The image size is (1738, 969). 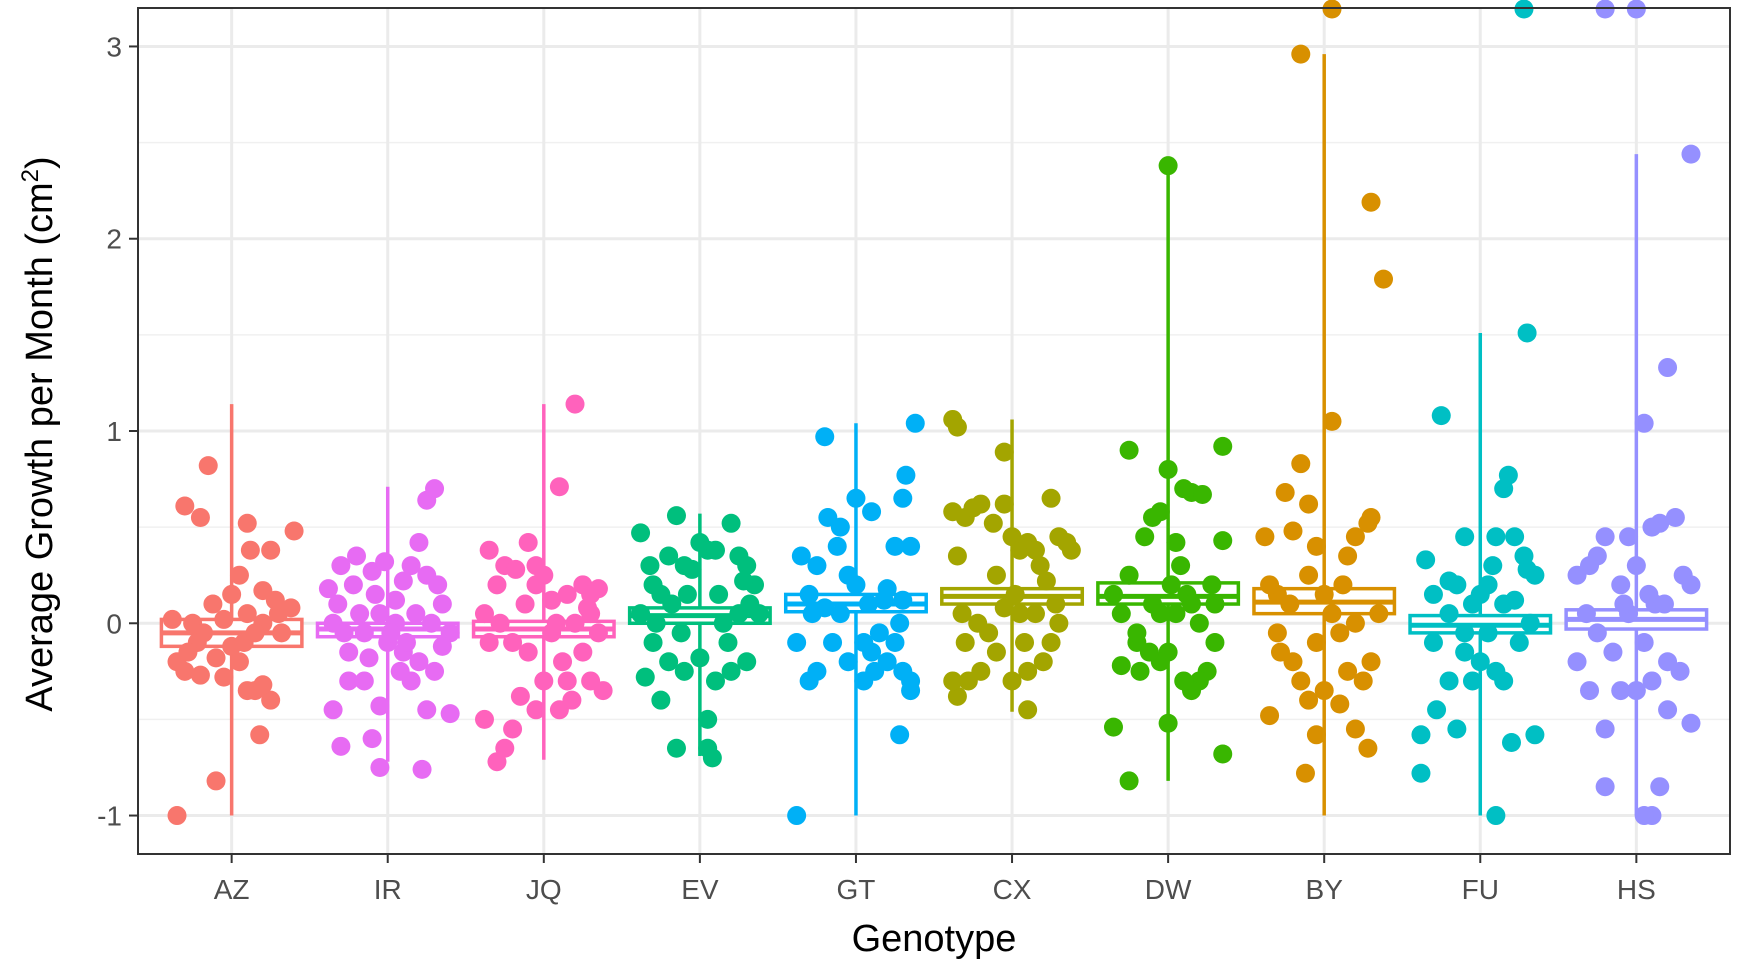 I want to click on y-axis-title-main: Average Growth per Month (cm, so click(x=40, y=446).